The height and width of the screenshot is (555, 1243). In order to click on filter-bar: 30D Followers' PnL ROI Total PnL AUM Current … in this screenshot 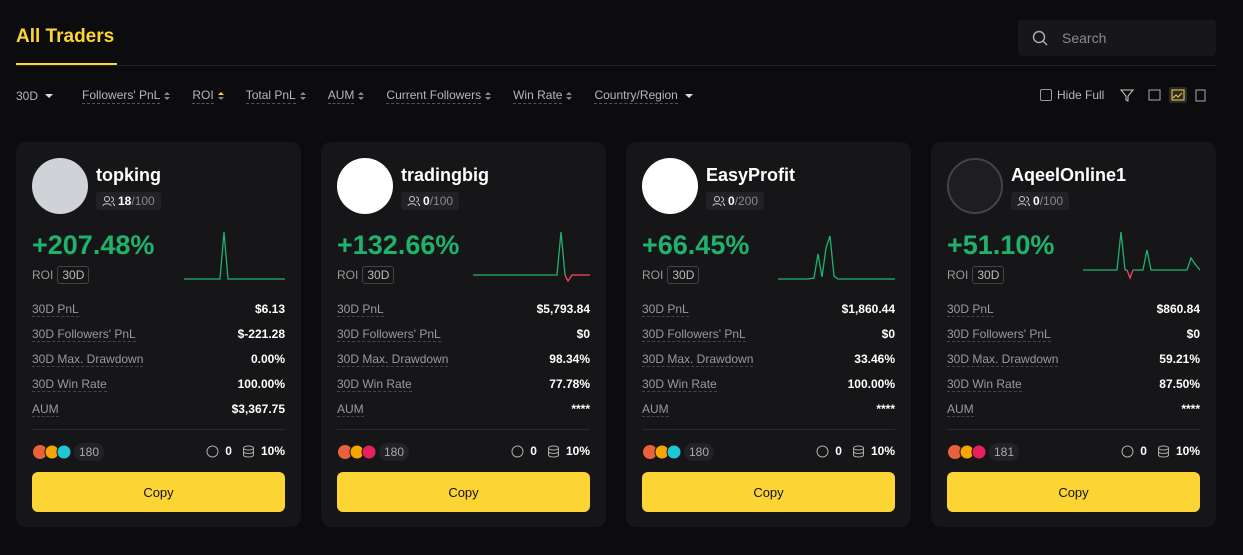, I will do `click(367, 96)`.